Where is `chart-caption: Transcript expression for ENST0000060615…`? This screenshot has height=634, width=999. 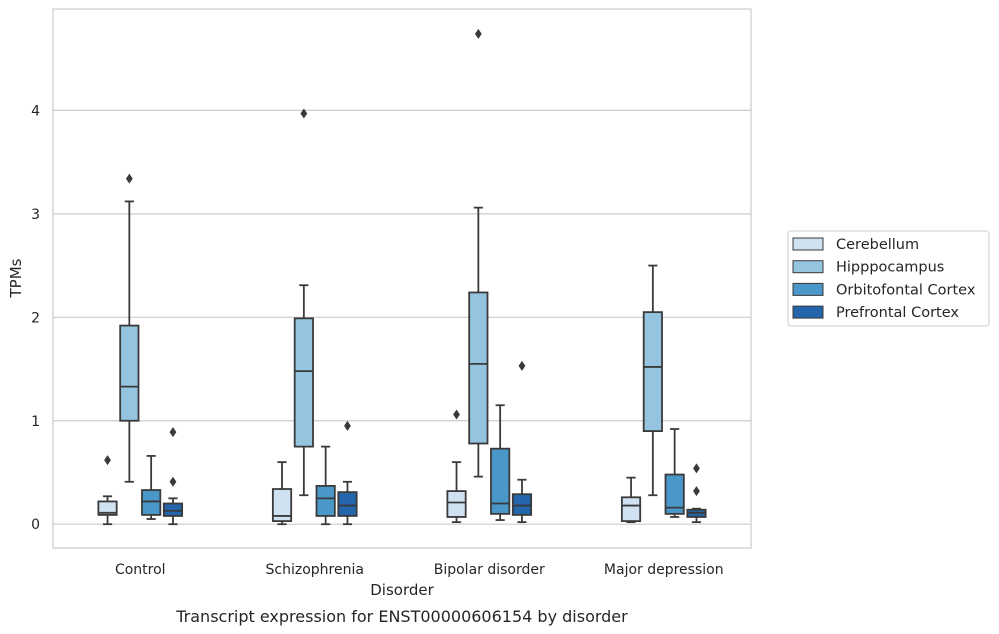 chart-caption: Transcript expression for ENST0000060615… is located at coordinates (401, 616).